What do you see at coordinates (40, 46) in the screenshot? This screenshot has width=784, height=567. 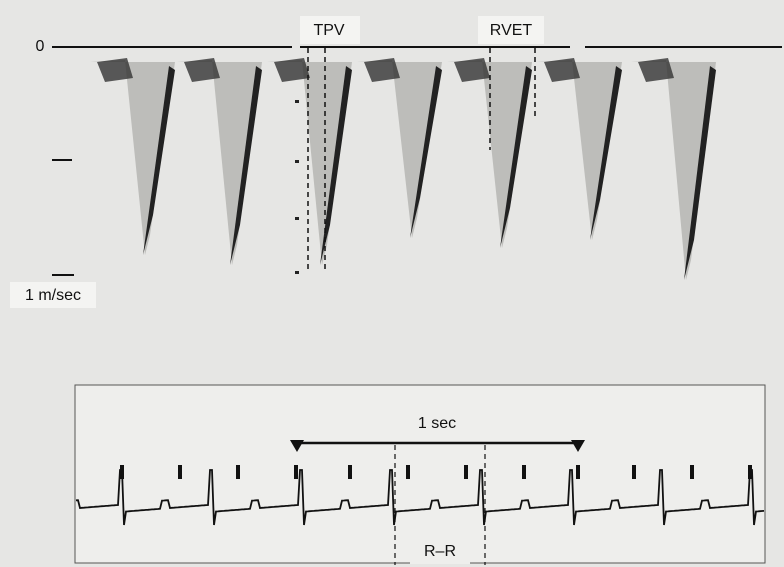 I see `zero-label: 0` at bounding box center [40, 46].